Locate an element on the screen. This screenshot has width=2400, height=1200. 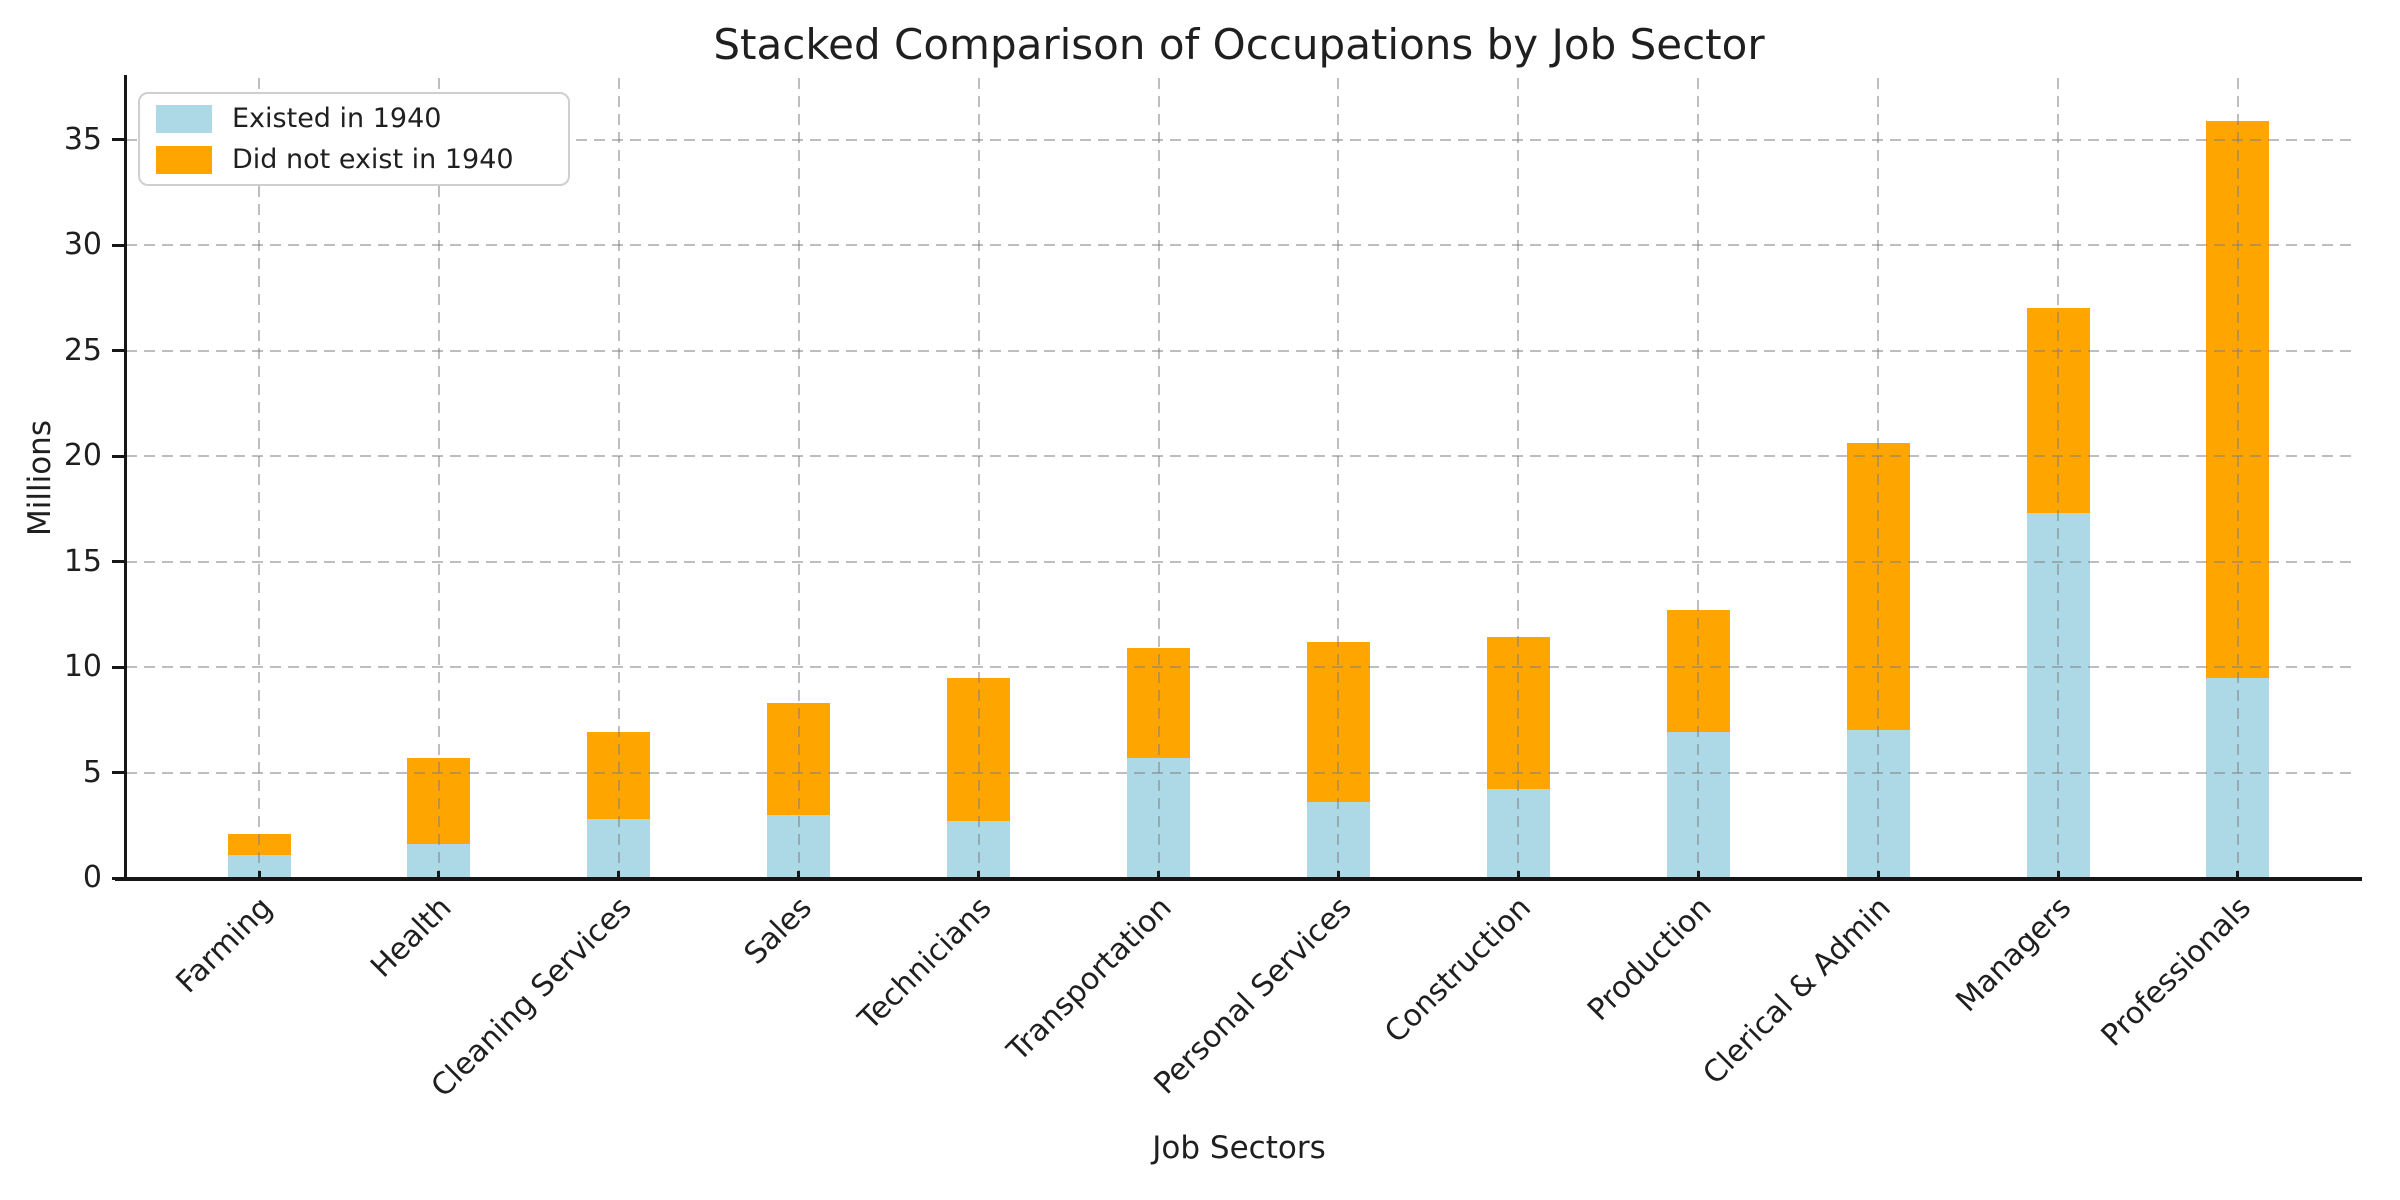
x-tick-label: Transportation is located at coordinates (1089, 979).